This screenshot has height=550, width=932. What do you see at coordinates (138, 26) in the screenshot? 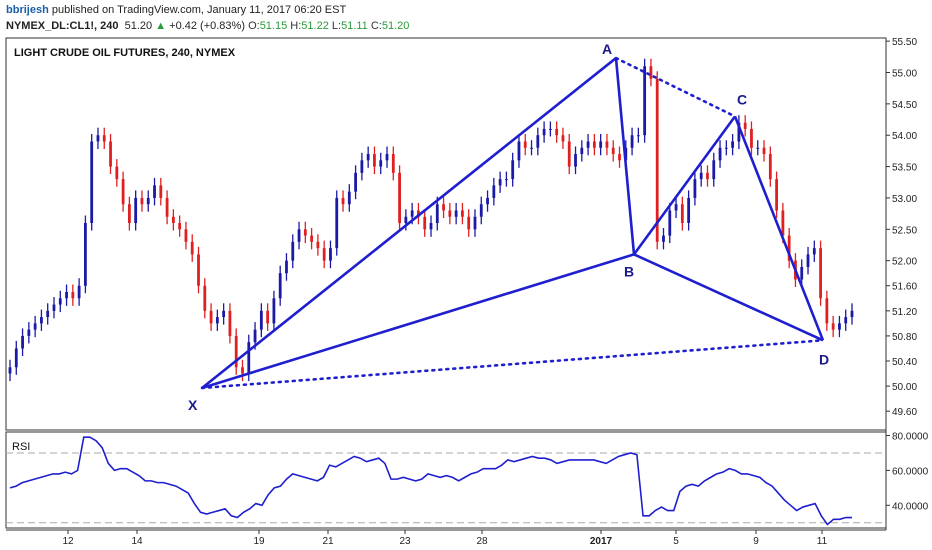
I see `last-price: 51.20` at bounding box center [138, 26].